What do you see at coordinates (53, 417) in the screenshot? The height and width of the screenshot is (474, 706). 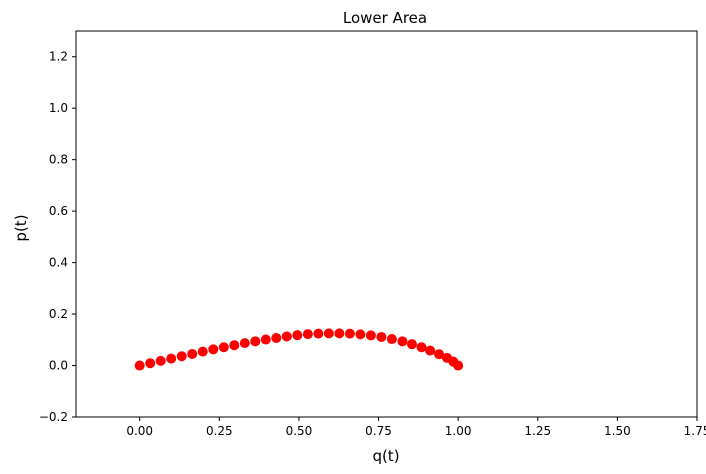 I see `y-tick-label: −0.2` at bounding box center [53, 417].